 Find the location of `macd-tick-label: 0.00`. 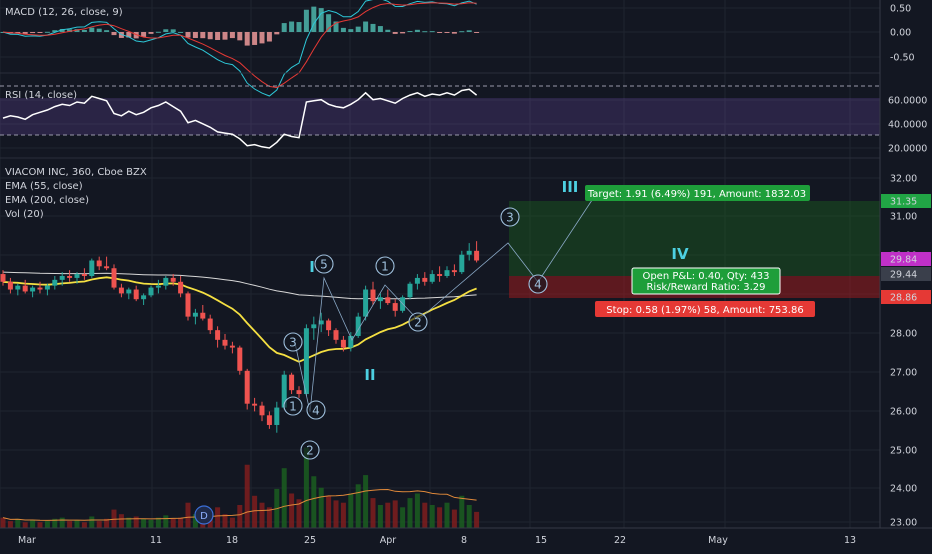

macd-tick-label: 0.00 is located at coordinates (900, 33).